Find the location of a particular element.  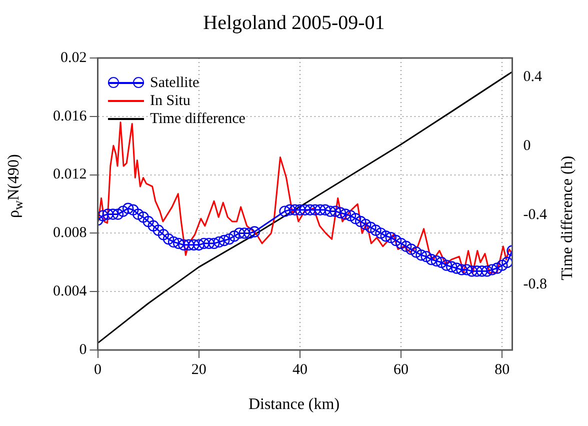

x-tick-label: 0 is located at coordinates (98, 370).